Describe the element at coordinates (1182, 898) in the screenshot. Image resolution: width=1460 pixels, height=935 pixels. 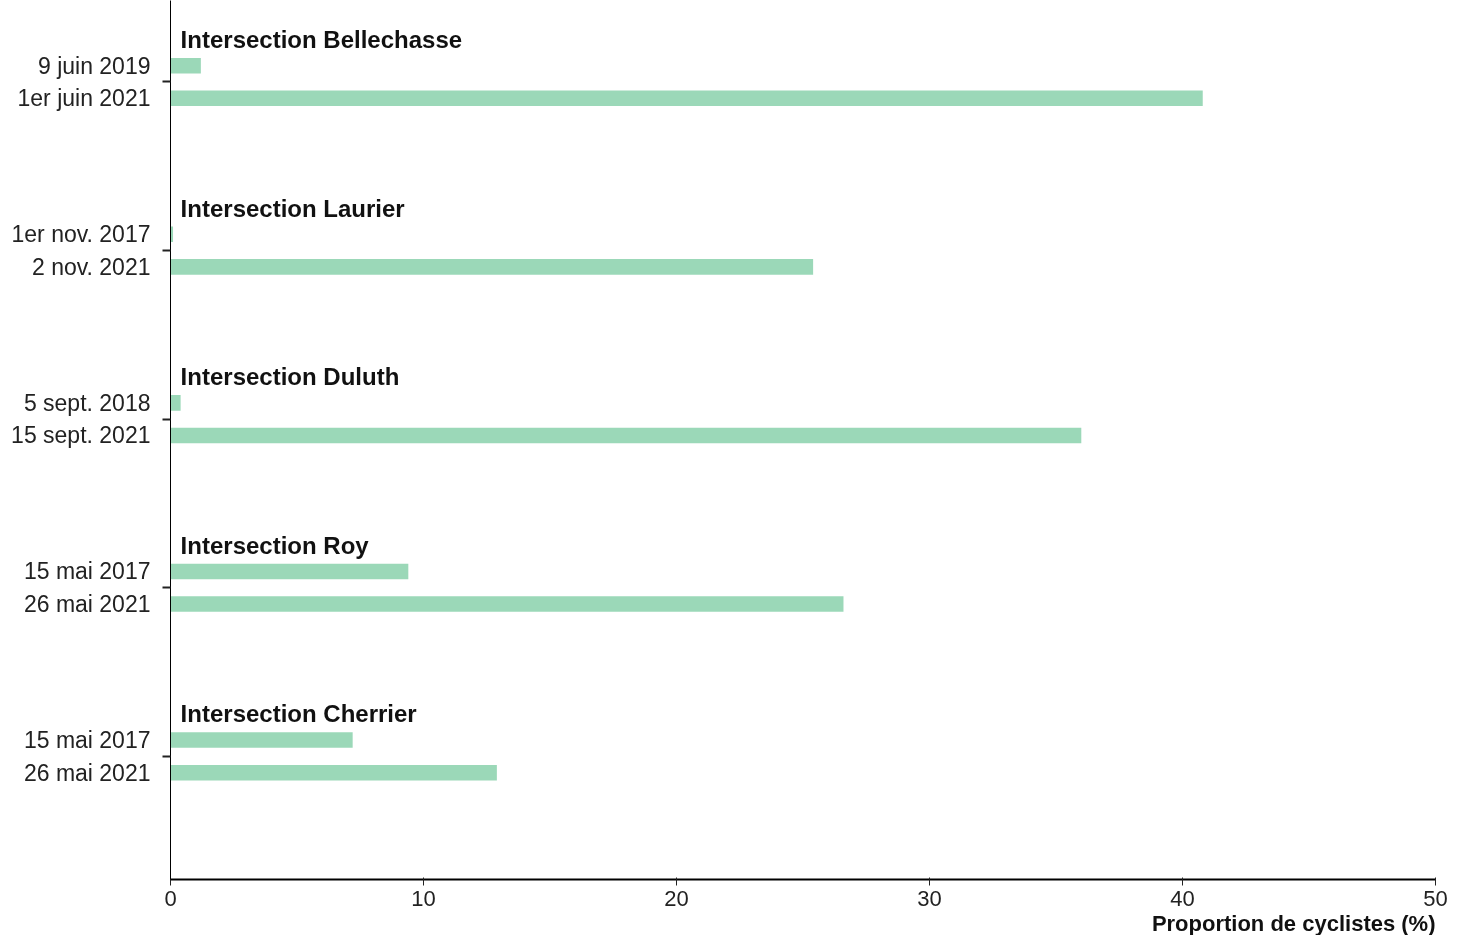
I see `x-tick-label: 40` at that location.